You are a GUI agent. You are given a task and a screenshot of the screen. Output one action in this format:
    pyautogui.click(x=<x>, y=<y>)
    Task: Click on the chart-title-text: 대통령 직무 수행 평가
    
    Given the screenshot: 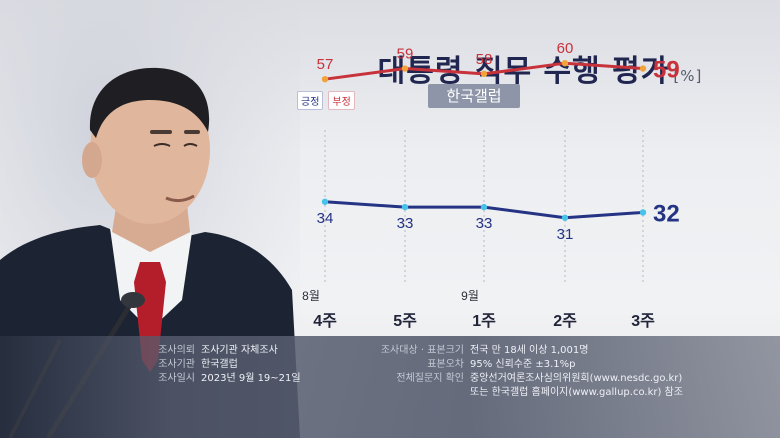 What is the action you would take?
    pyautogui.click(x=523, y=71)
    